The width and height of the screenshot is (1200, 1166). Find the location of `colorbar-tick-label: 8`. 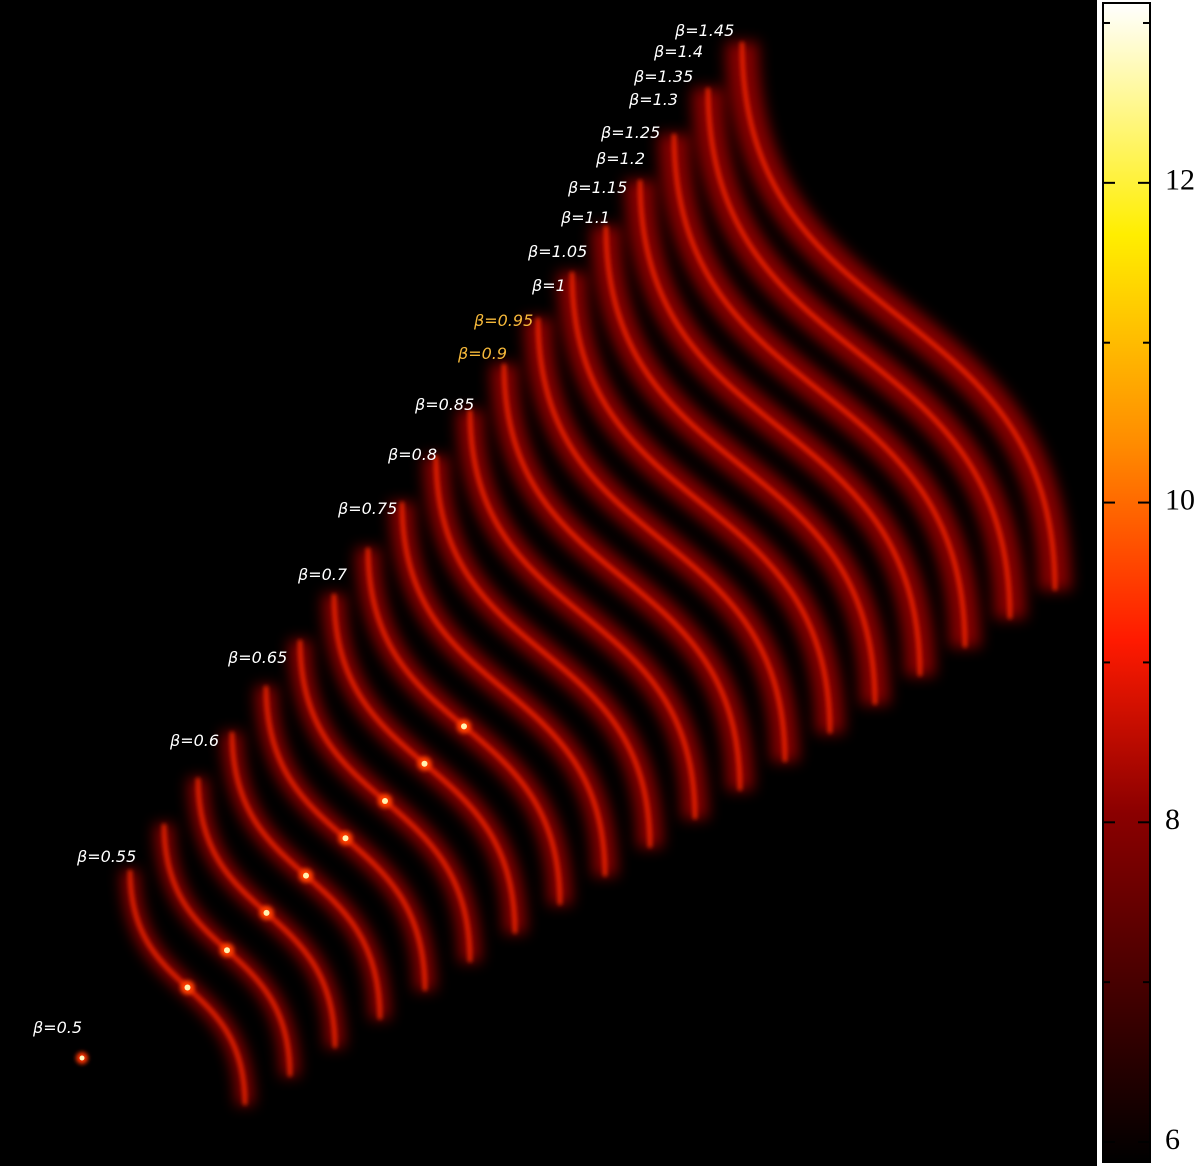

colorbar-tick-label: 8 is located at coordinates (1172, 819).